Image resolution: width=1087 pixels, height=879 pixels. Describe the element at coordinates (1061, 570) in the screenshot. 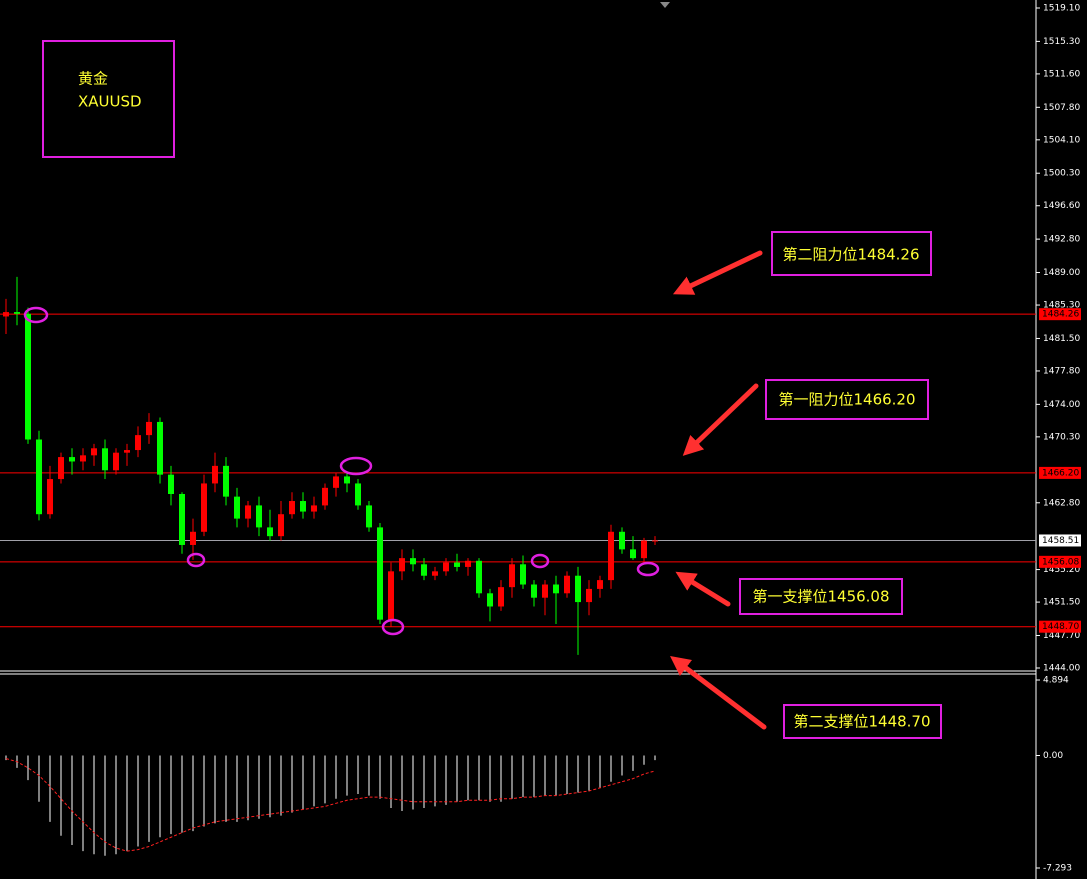

I see `y-tick-label: 1455.20` at that location.